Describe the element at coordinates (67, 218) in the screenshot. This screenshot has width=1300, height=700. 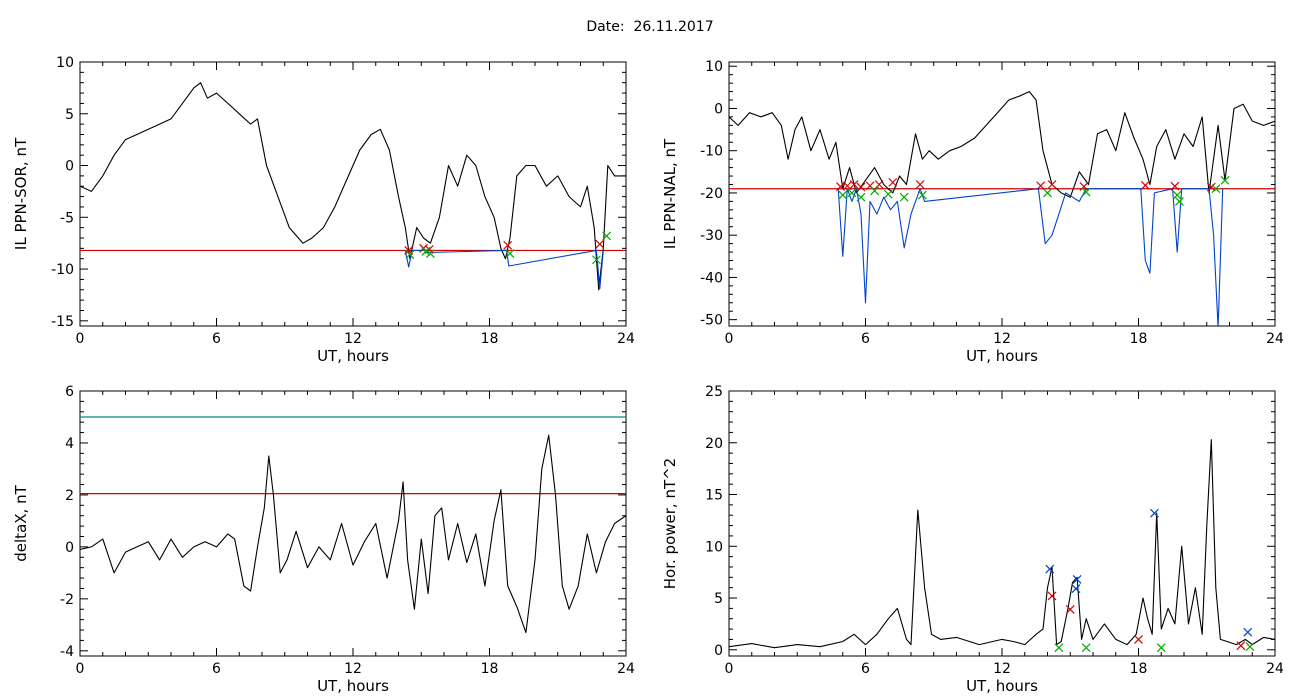
I see `y-tick-label: -5` at that location.